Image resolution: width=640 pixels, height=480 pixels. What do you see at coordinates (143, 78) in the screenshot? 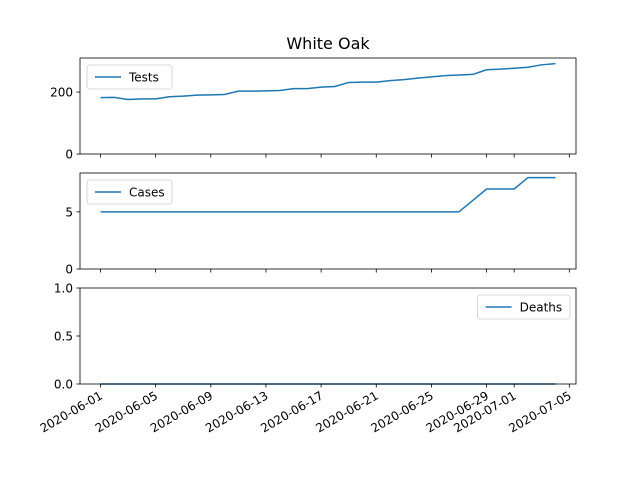
I see `legend-label-tests: Tests` at bounding box center [143, 78].